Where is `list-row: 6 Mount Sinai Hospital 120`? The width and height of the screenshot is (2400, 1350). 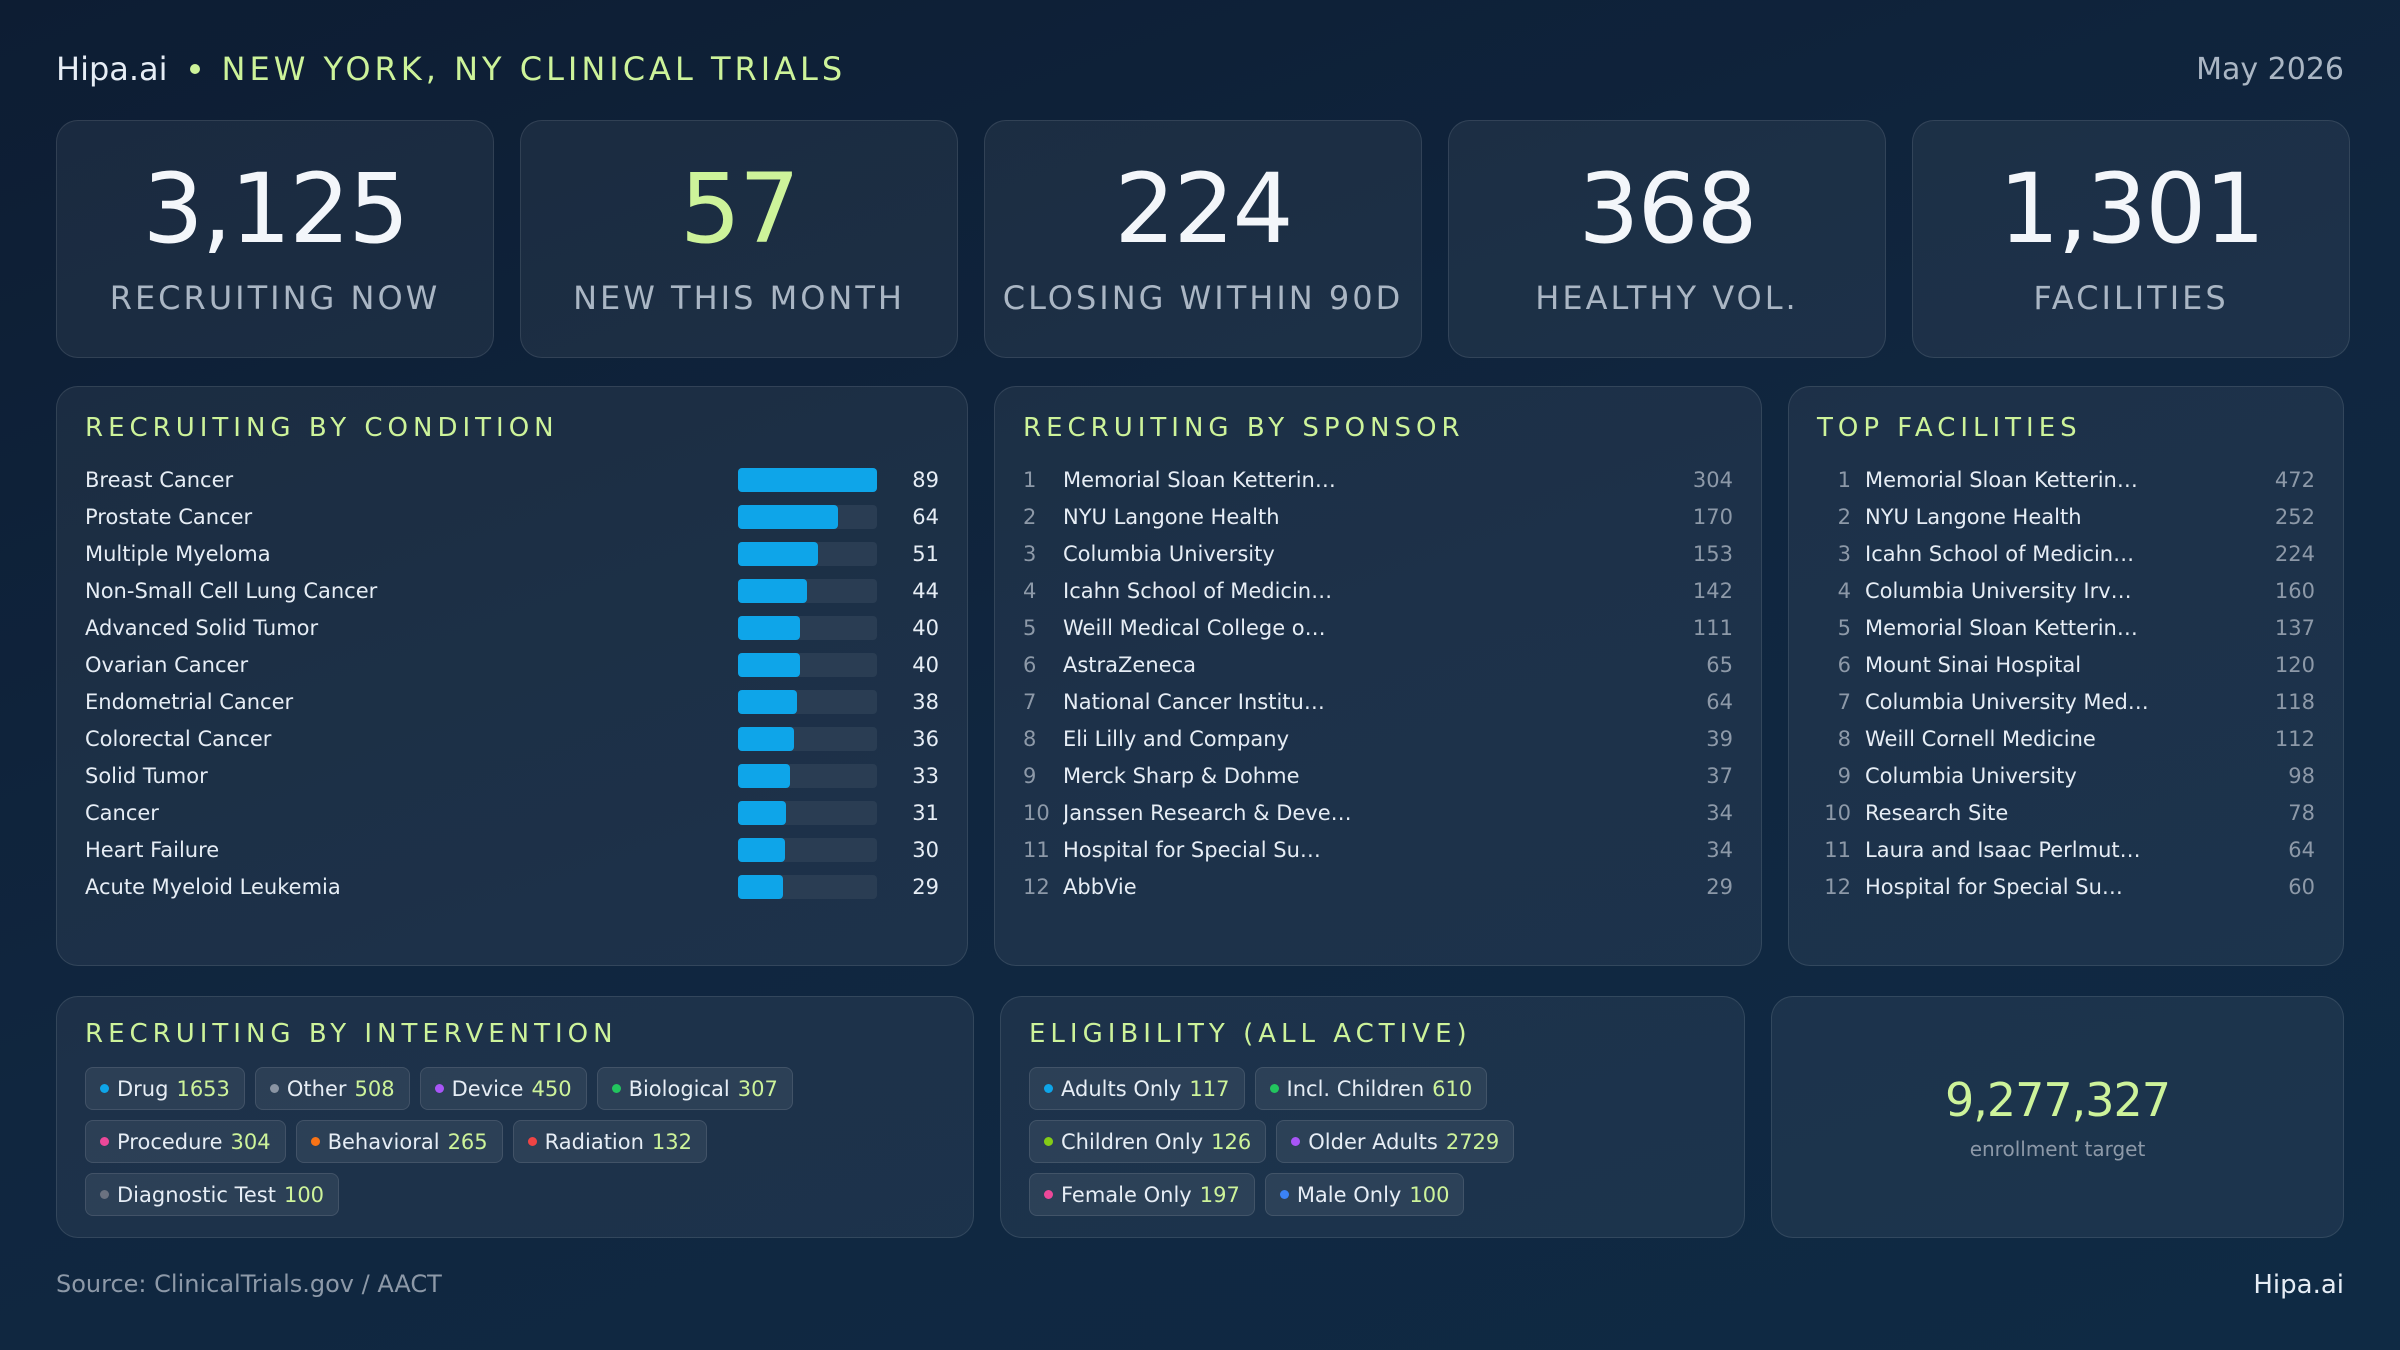
list-row: 6 Mount Sinai Hospital 120 is located at coordinates (2066, 664).